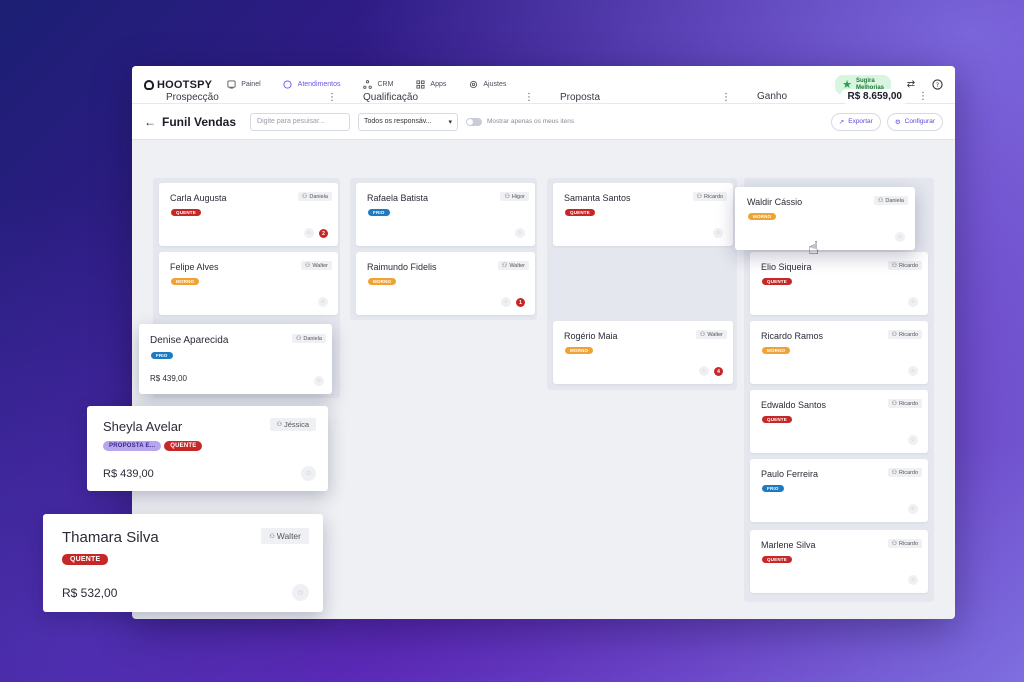 This screenshot has height=682, width=1024. I want to click on nav-crm: CRM, so click(377, 85).